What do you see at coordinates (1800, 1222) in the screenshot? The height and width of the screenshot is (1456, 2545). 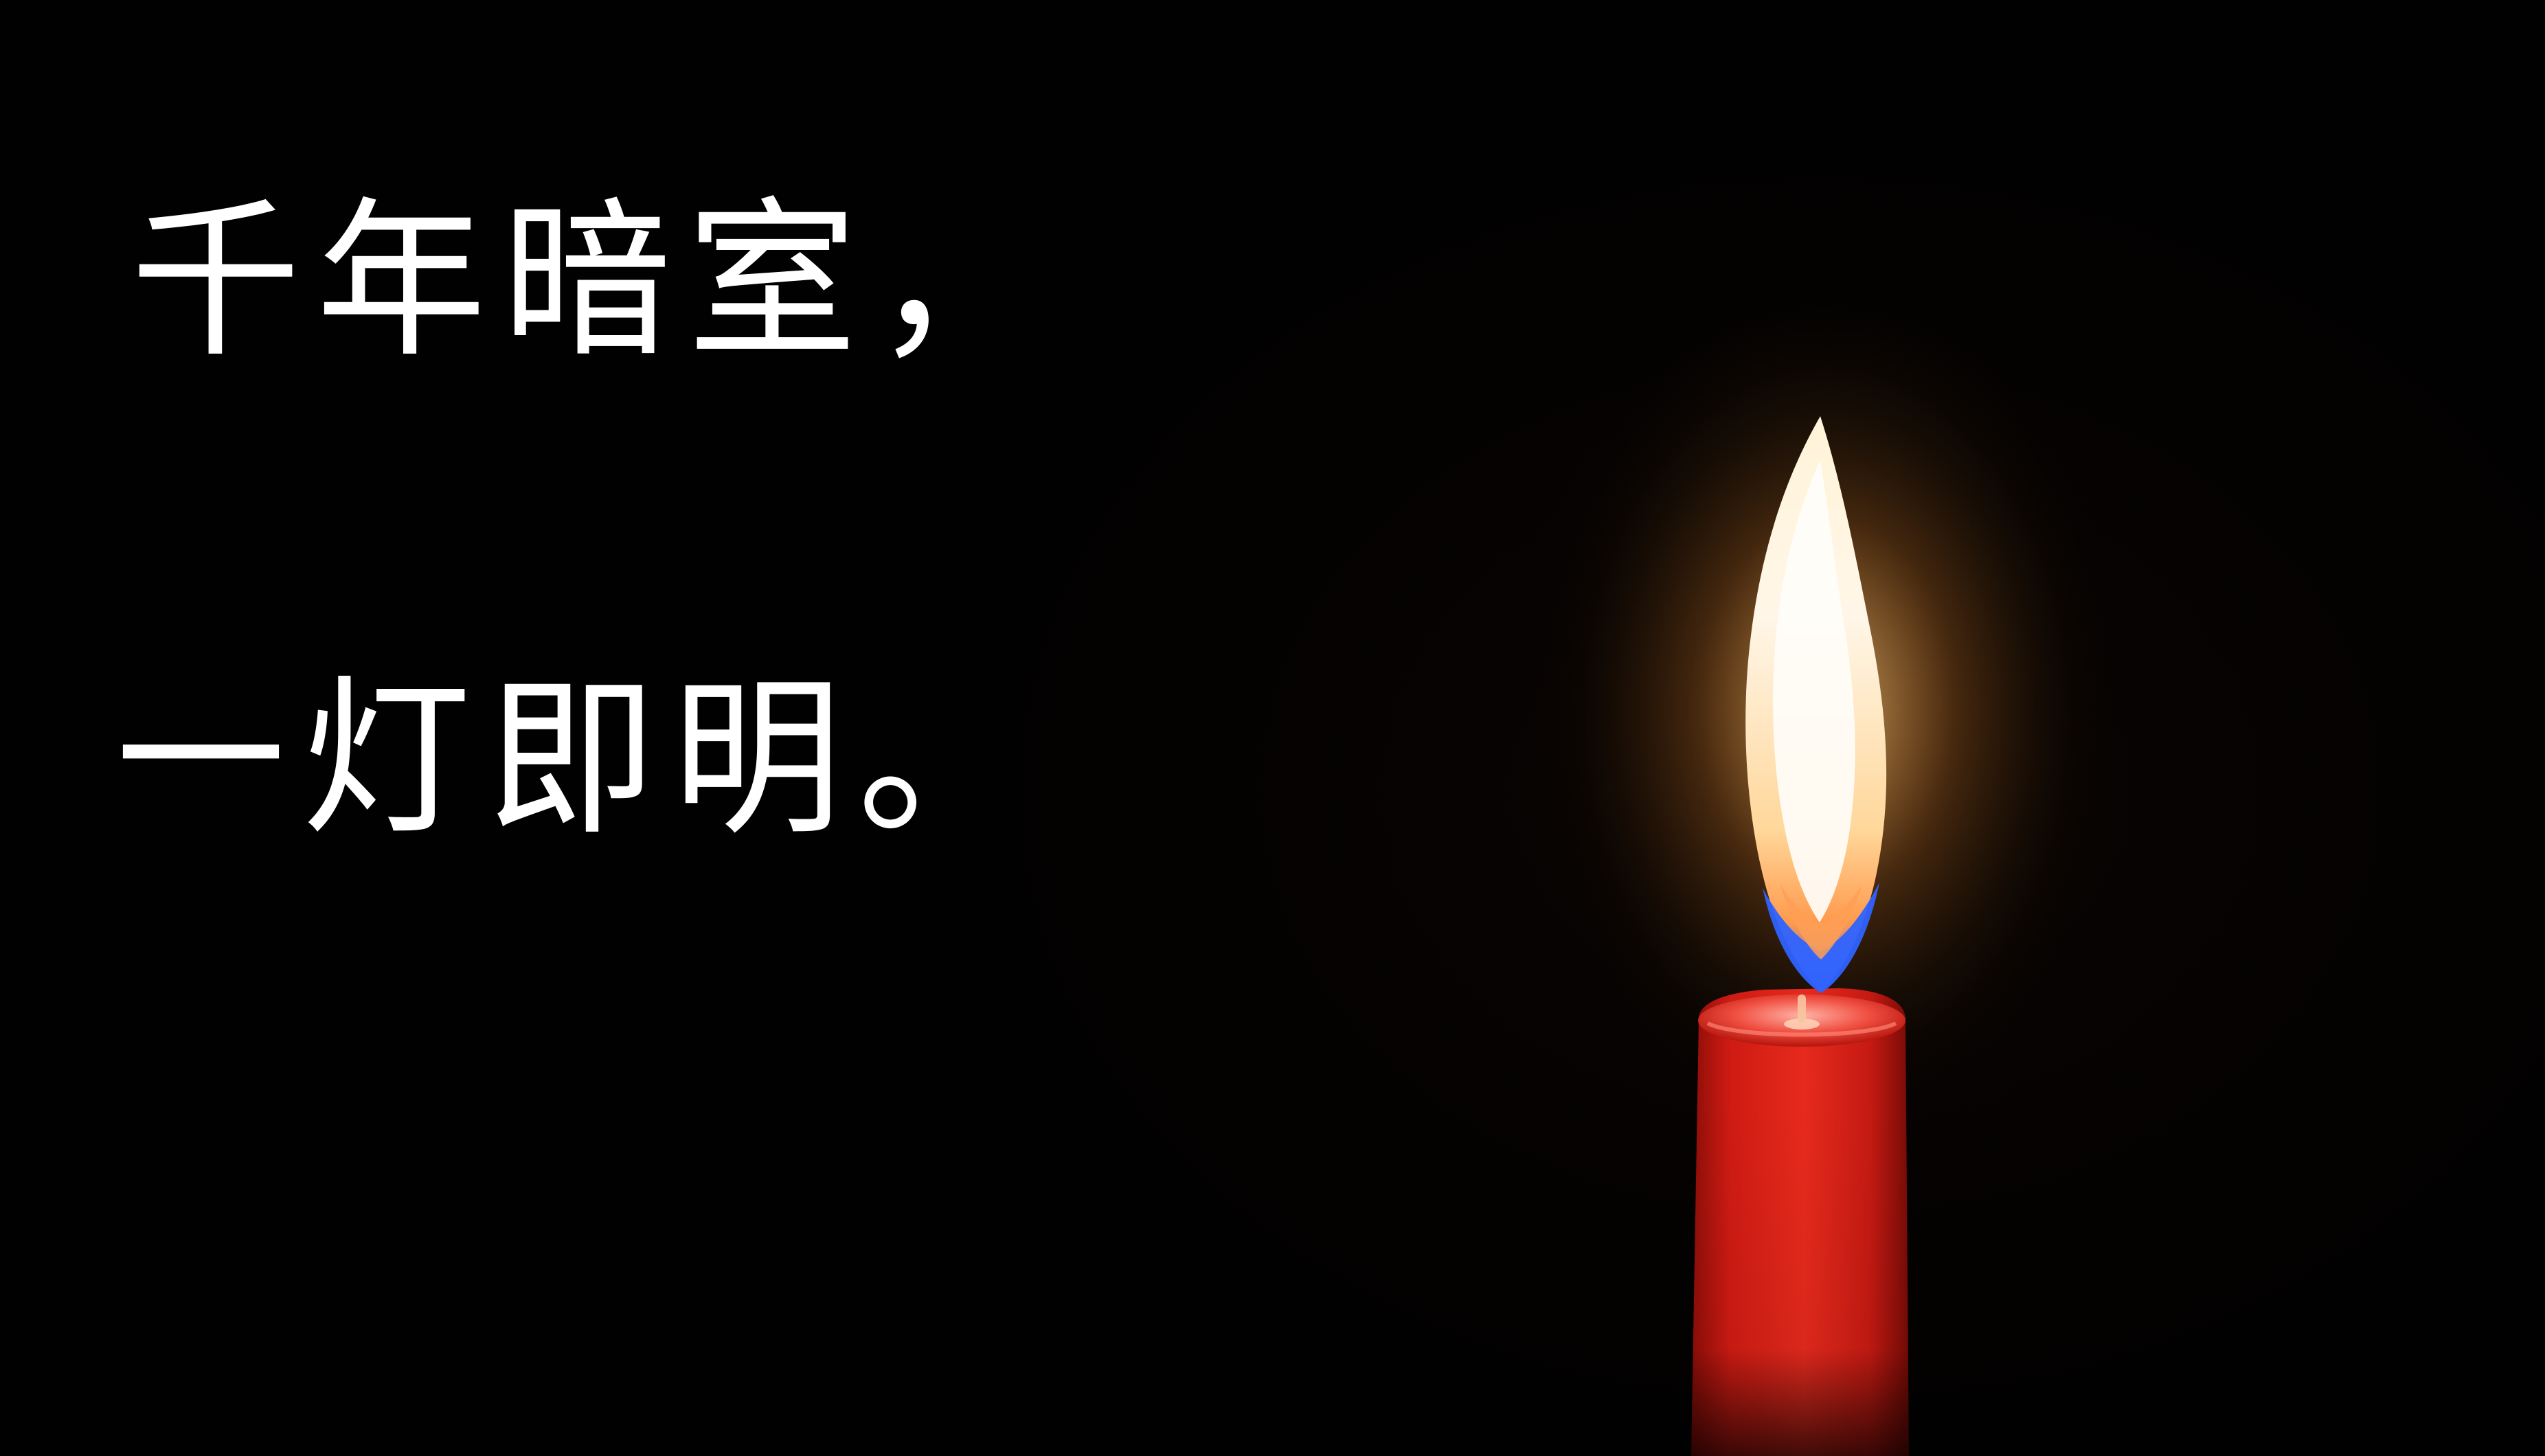 I see `candle-body` at bounding box center [1800, 1222].